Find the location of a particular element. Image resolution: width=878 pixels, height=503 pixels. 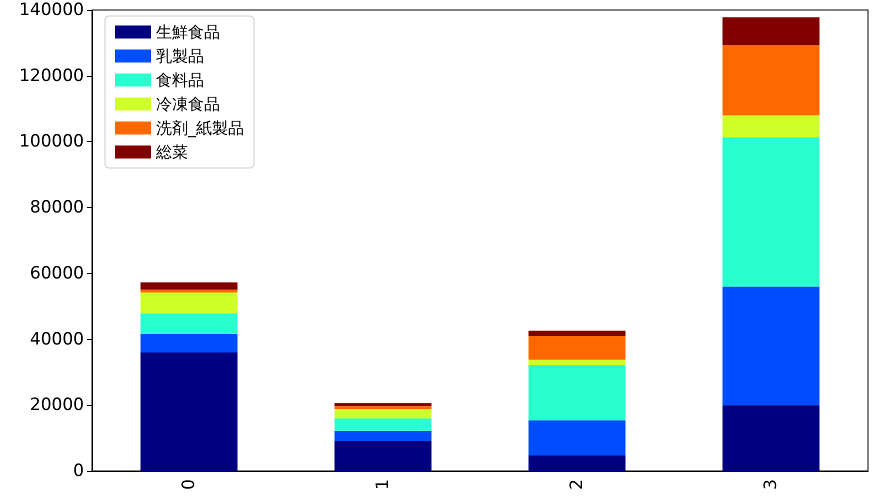

legend-label: 乳製品 is located at coordinates (180, 56).